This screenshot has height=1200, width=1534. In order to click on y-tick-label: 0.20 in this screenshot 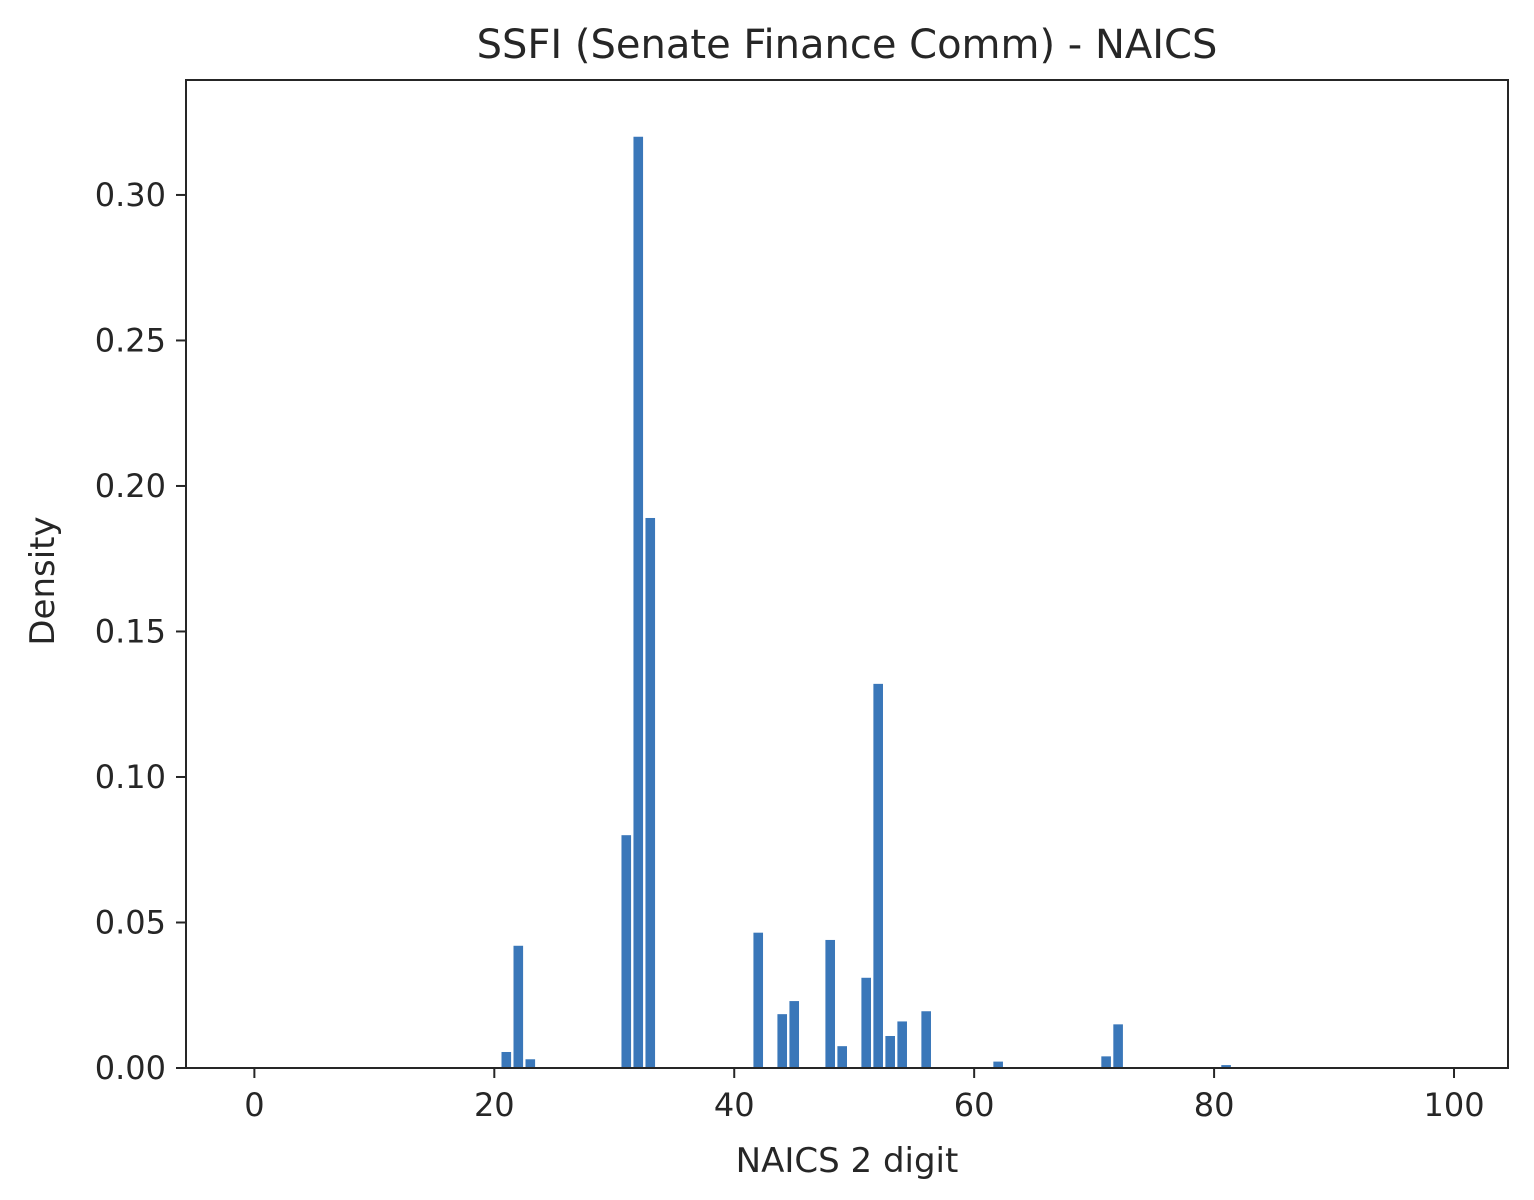, I will do `click(130, 486)`.